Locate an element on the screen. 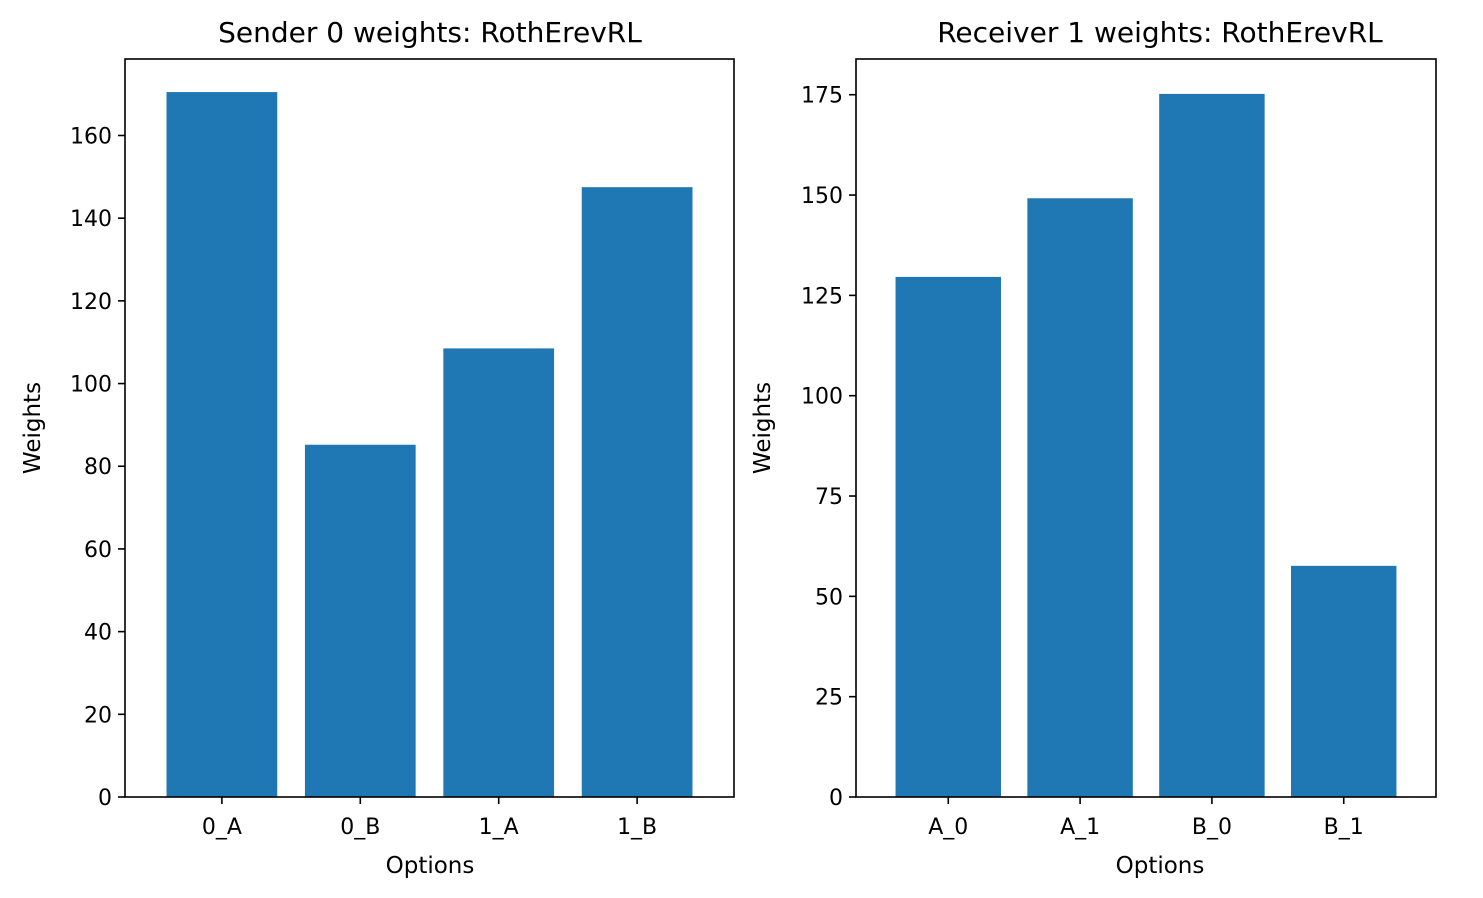  y-tick-label: 160 is located at coordinates (91, 136).